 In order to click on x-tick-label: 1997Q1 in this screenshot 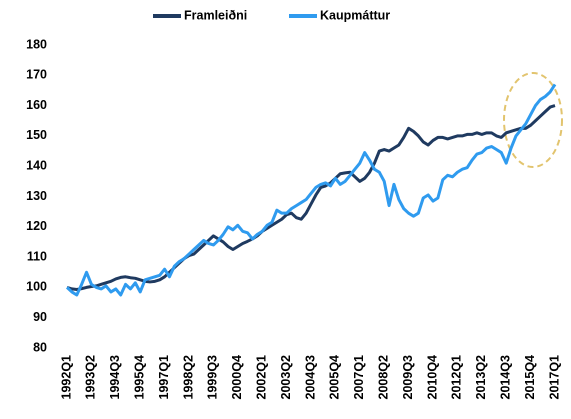, I will do `click(164, 377)`.